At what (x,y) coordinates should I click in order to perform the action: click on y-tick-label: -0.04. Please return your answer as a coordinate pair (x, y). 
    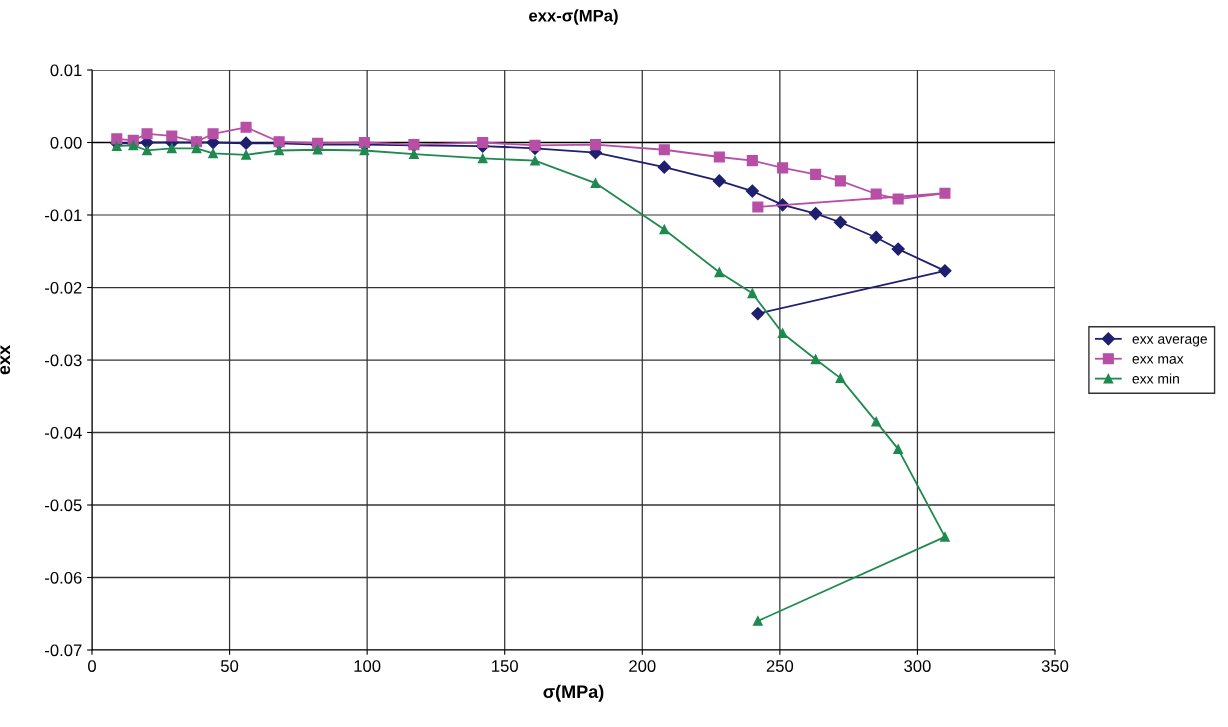
    Looking at the image, I should click on (63, 432).